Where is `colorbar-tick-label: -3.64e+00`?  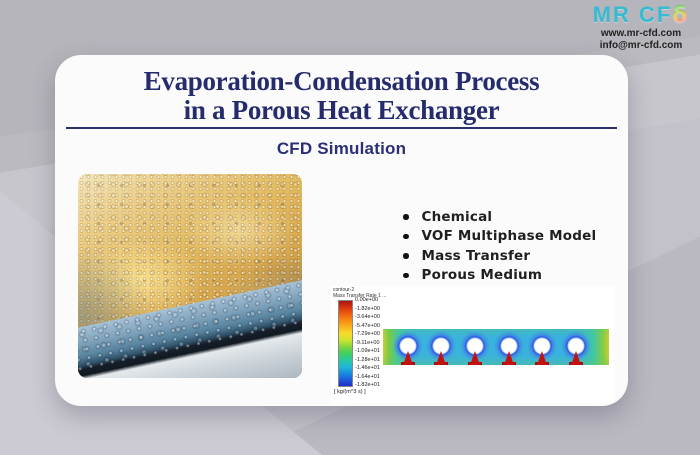 colorbar-tick-label: -3.64e+00 is located at coordinates (367, 317).